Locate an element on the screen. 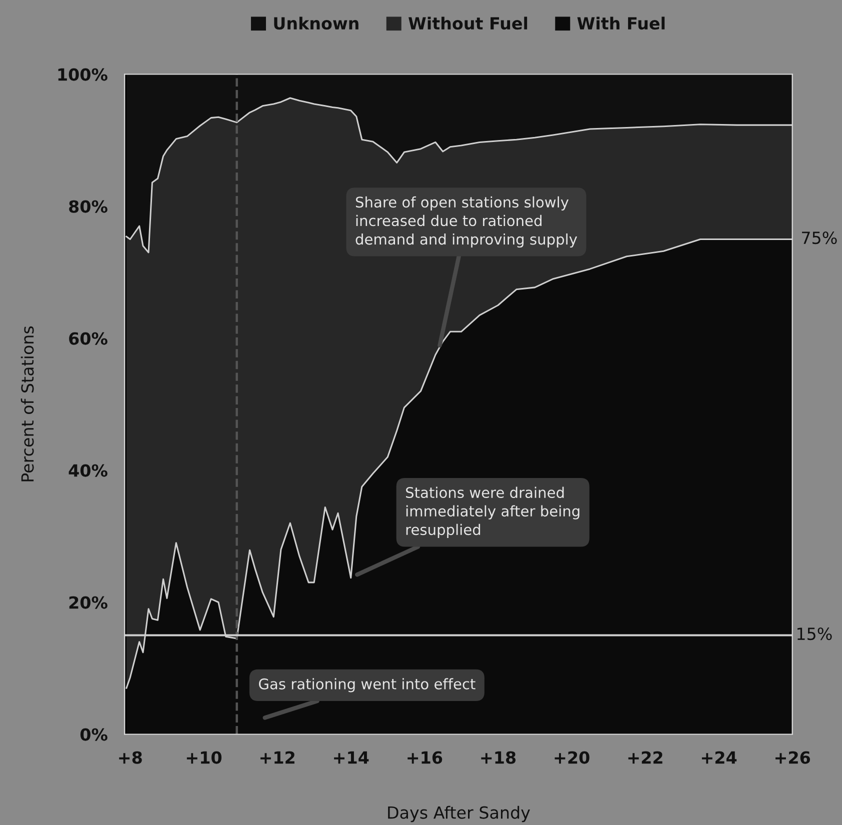 The width and height of the screenshot is (842, 825). x-tick-label: +18 is located at coordinates (498, 757).